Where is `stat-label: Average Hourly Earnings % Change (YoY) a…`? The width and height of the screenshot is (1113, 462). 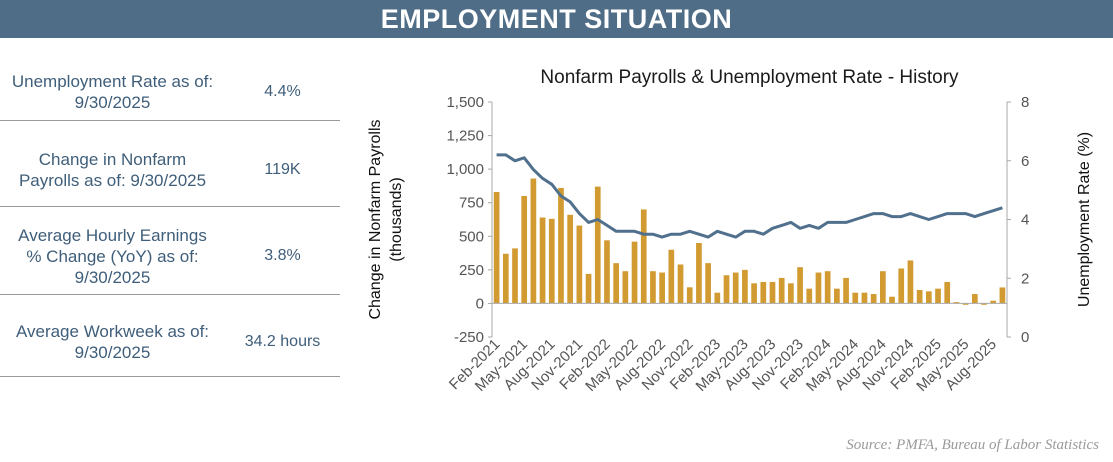
stat-label: Average Hourly Earnings % Change (YoY) a… is located at coordinates (112, 256).